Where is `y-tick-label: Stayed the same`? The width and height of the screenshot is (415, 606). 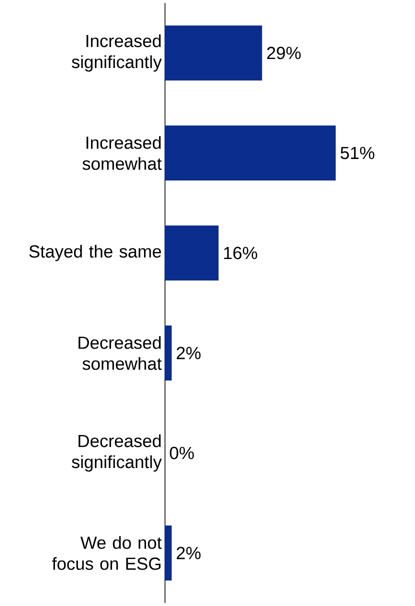 y-tick-label: Stayed the same is located at coordinates (95, 253).